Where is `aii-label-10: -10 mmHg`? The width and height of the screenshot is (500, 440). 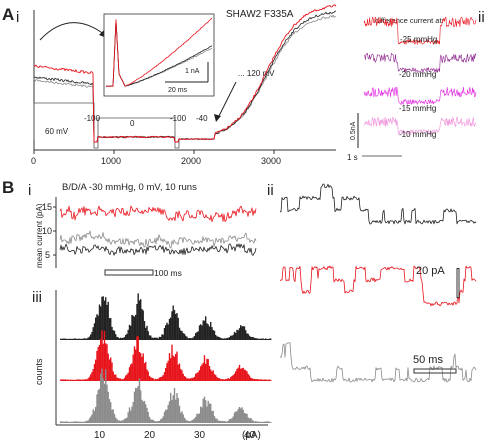 aii-label-10: -10 mmHg is located at coordinates (417, 134).